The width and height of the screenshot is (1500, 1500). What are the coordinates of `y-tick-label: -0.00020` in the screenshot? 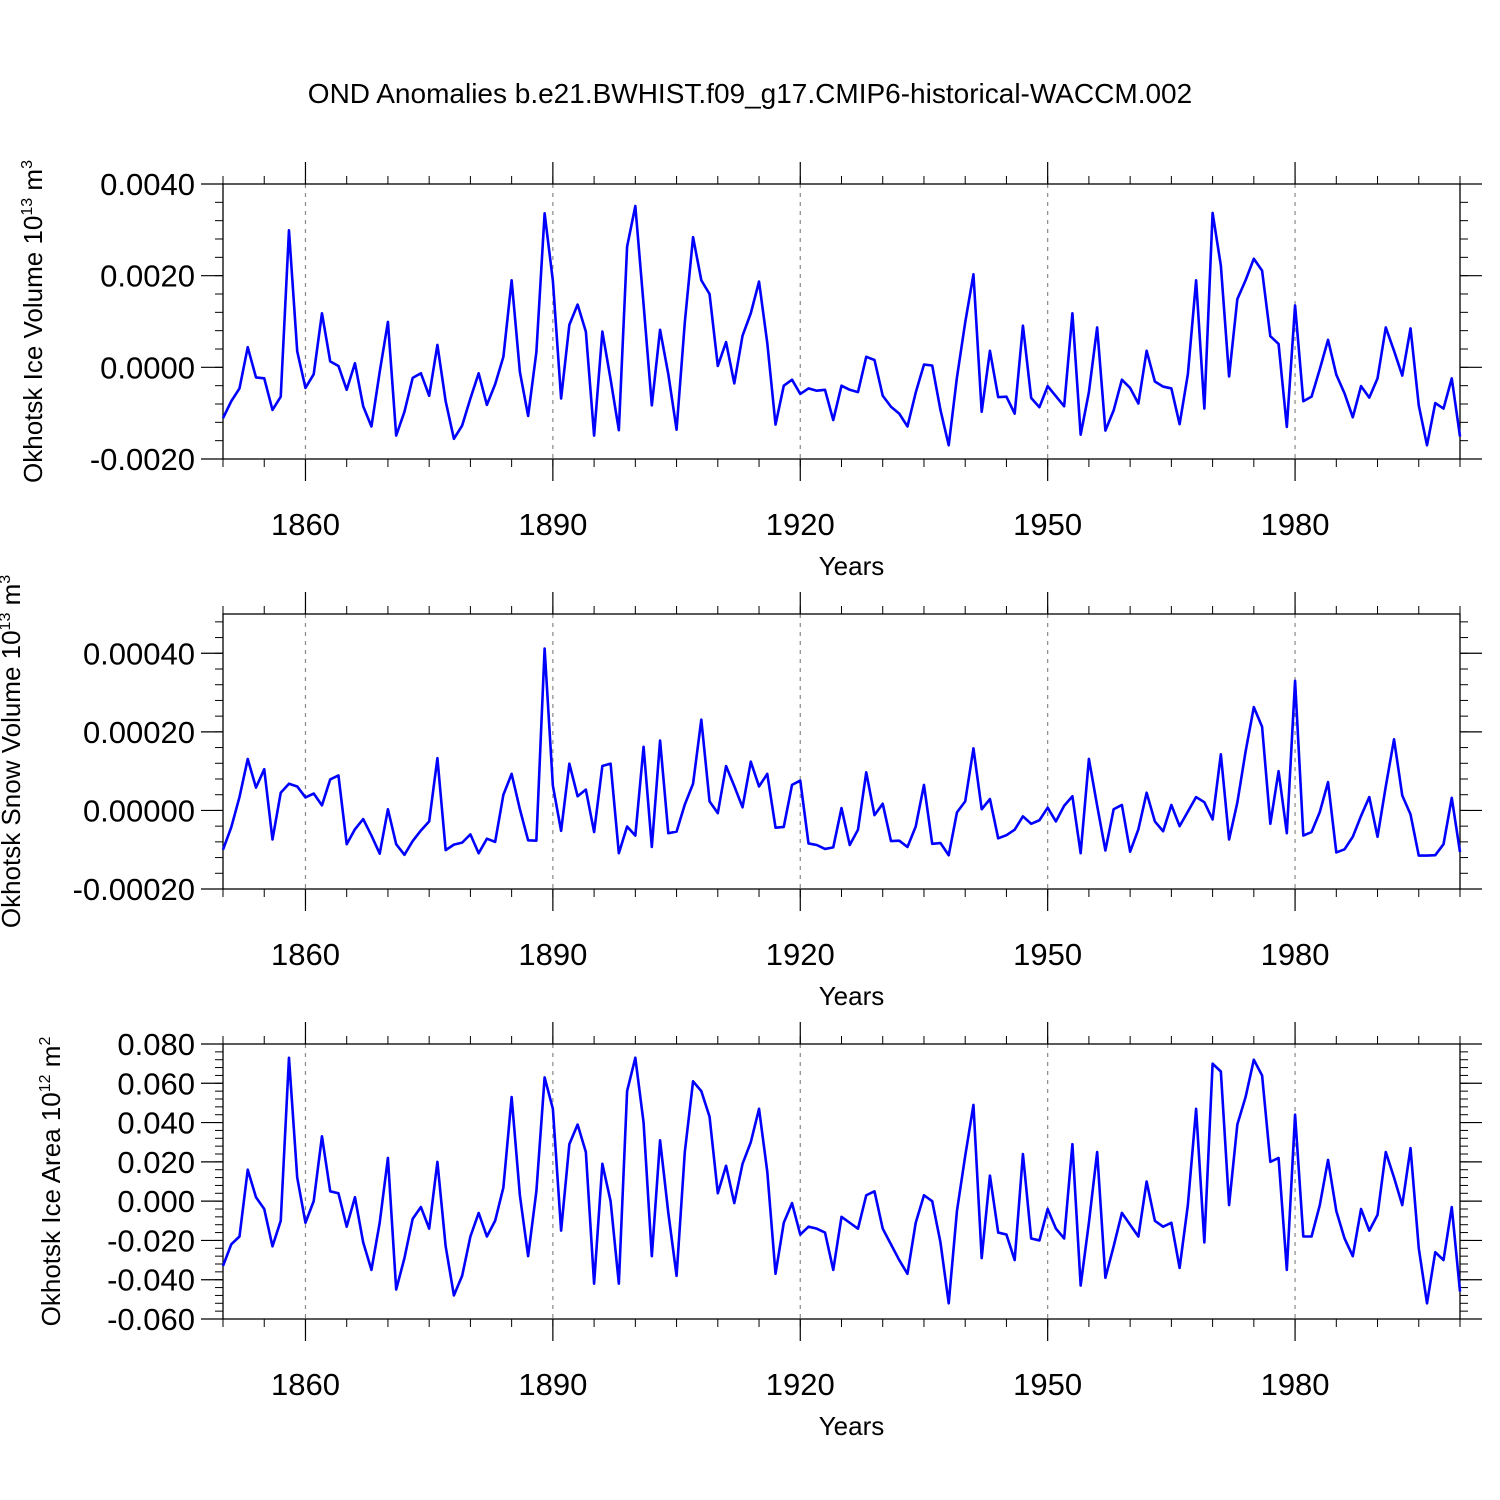 It's located at (134, 889).